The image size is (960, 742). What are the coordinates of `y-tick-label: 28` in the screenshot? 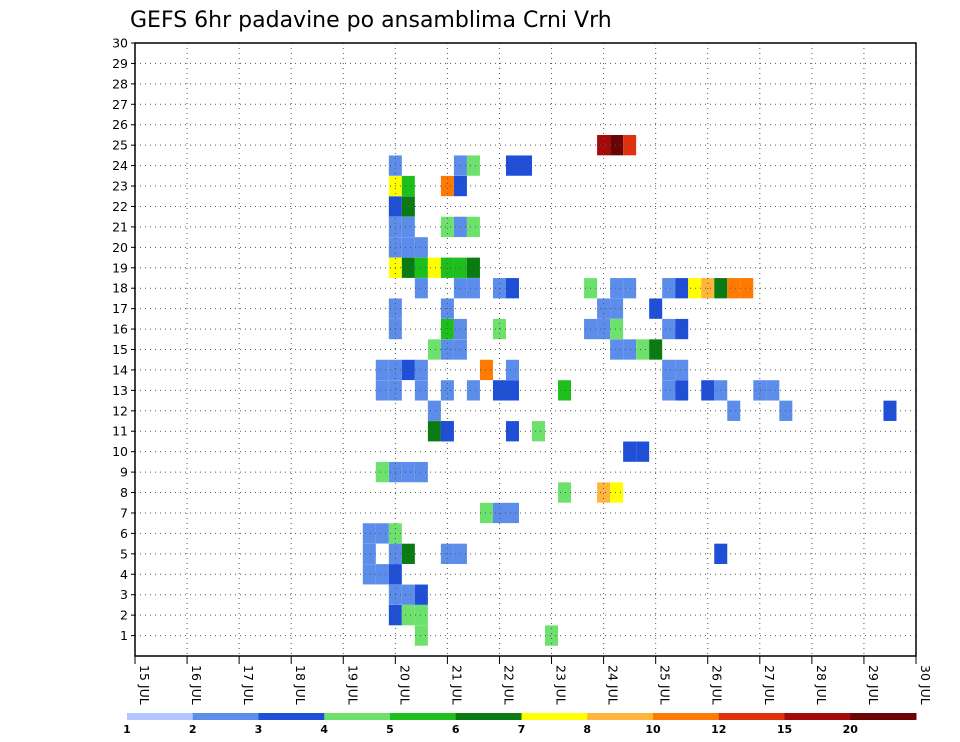 It's located at (120, 83).